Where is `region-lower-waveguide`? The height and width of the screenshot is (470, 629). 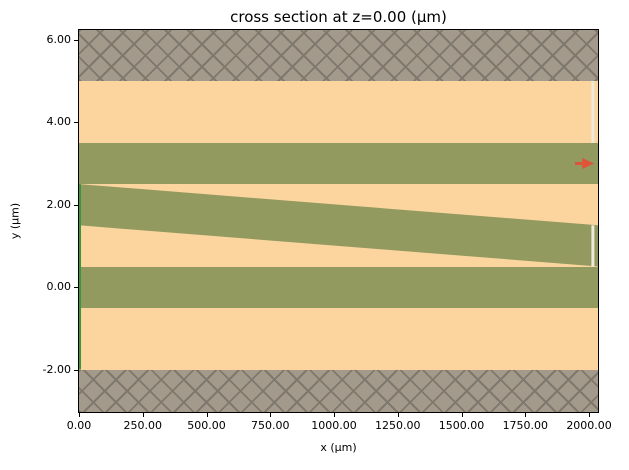
region-lower-waveguide is located at coordinates (338, 287).